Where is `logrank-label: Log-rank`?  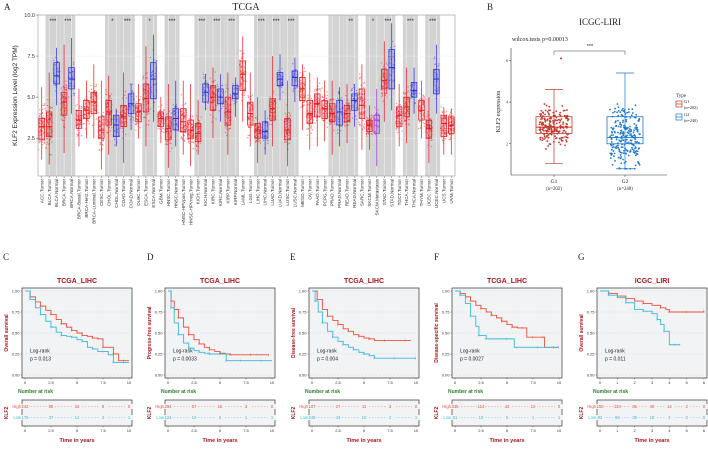
logrank-label: Log-rank is located at coordinates (615, 351).